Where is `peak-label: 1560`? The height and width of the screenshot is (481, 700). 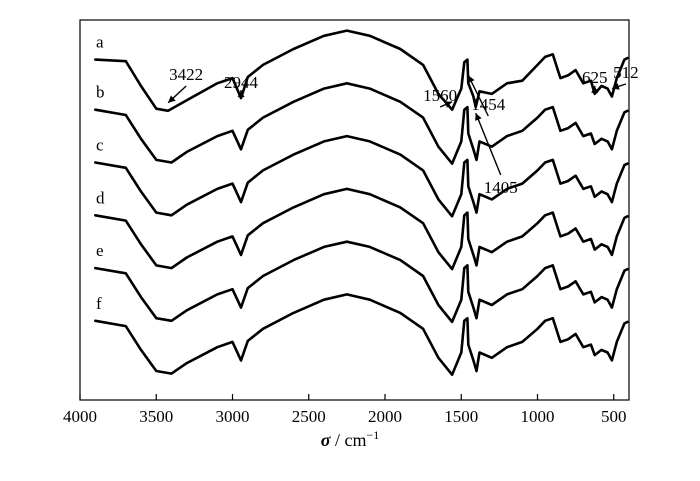 peak-label: 1560 is located at coordinates (440, 95).